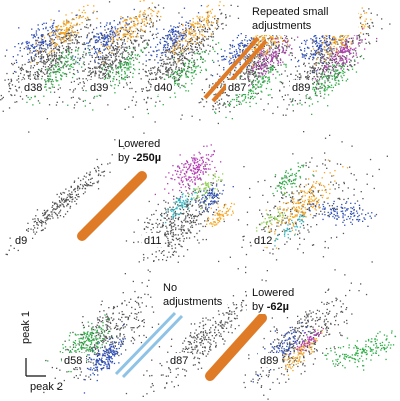 The height and width of the screenshot is (401, 400). Describe the element at coordinates (99, 88) in the screenshot. I see `panel-label-d39: d39` at that location.